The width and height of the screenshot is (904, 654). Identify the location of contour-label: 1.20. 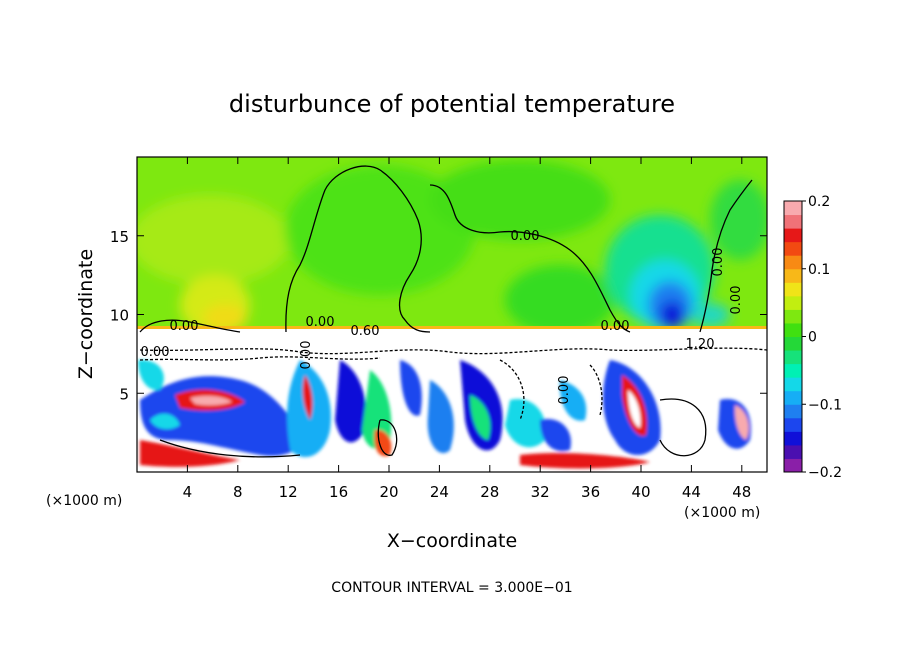
(700, 344).